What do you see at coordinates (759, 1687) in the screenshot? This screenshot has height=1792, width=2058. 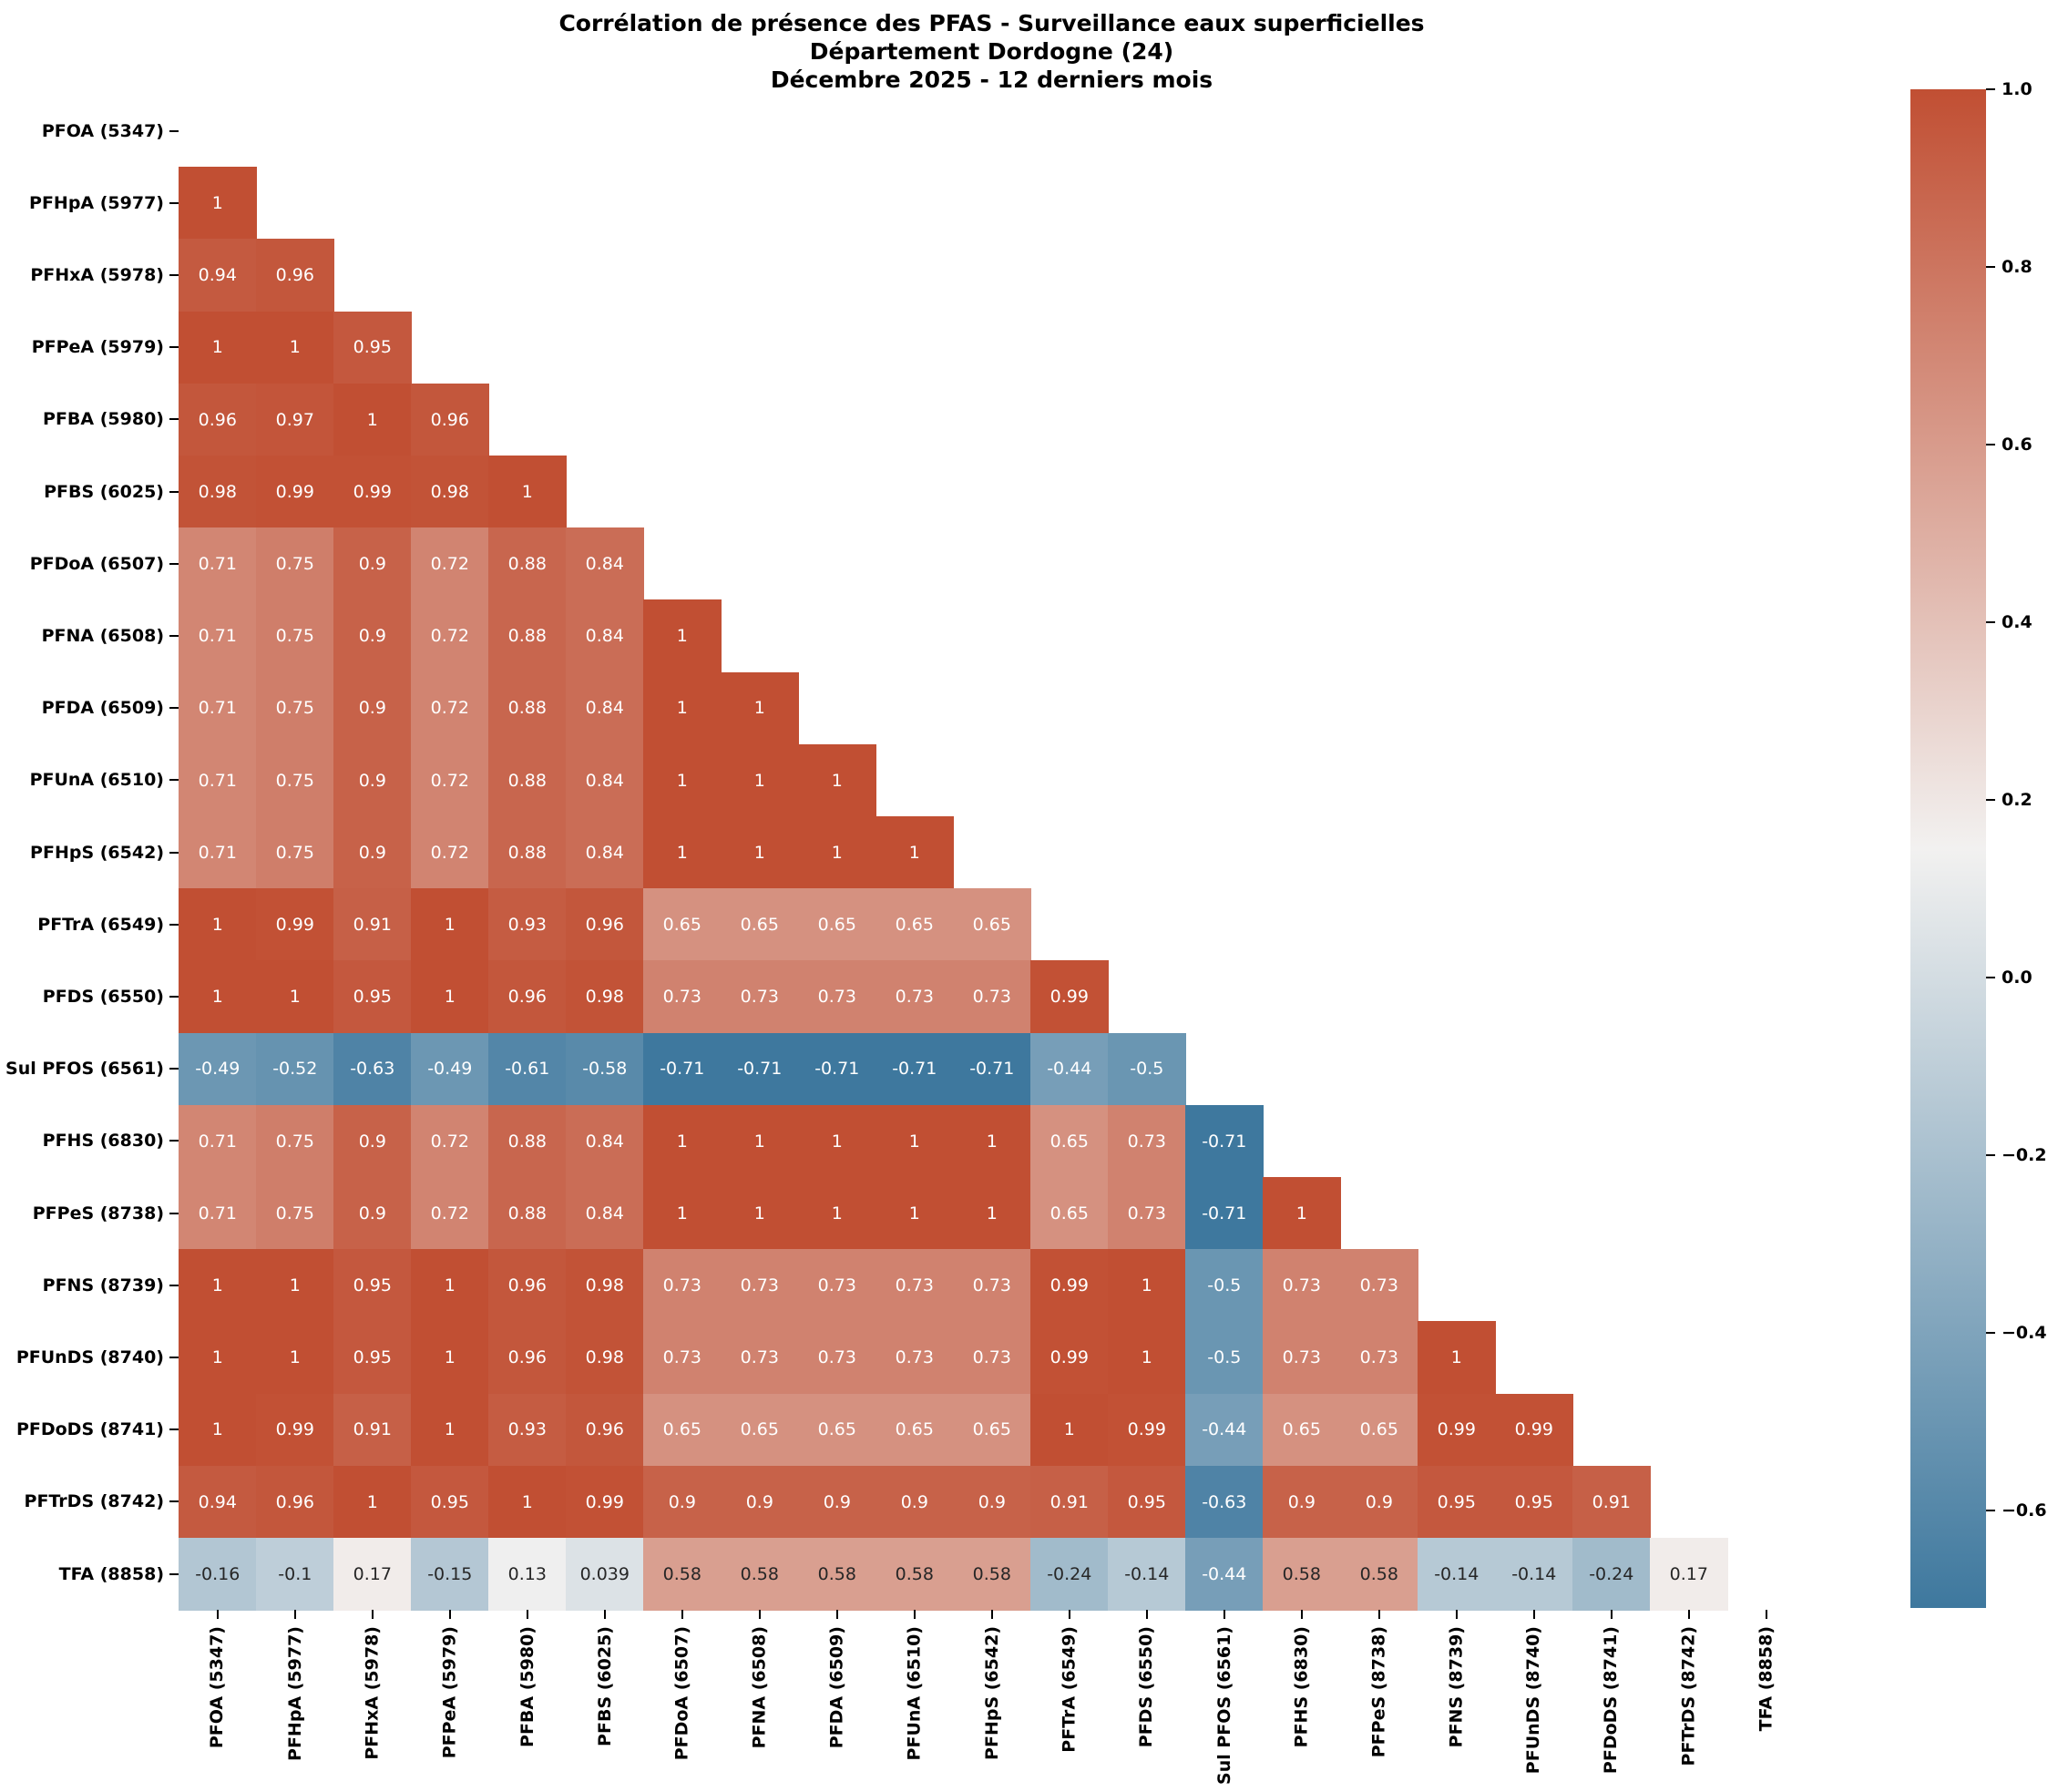 I see `x-tick-label: PFNA (6508)` at bounding box center [759, 1687].